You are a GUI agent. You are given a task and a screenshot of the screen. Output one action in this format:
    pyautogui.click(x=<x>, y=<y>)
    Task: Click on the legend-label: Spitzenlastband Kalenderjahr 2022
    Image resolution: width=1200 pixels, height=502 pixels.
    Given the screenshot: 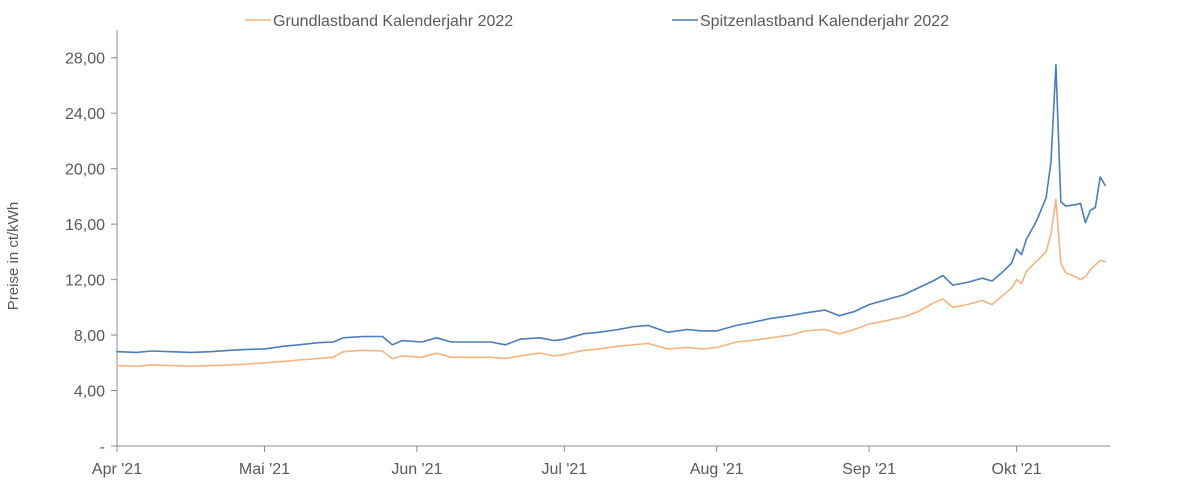 What is the action you would take?
    pyautogui.click(x=824, y=21)
    